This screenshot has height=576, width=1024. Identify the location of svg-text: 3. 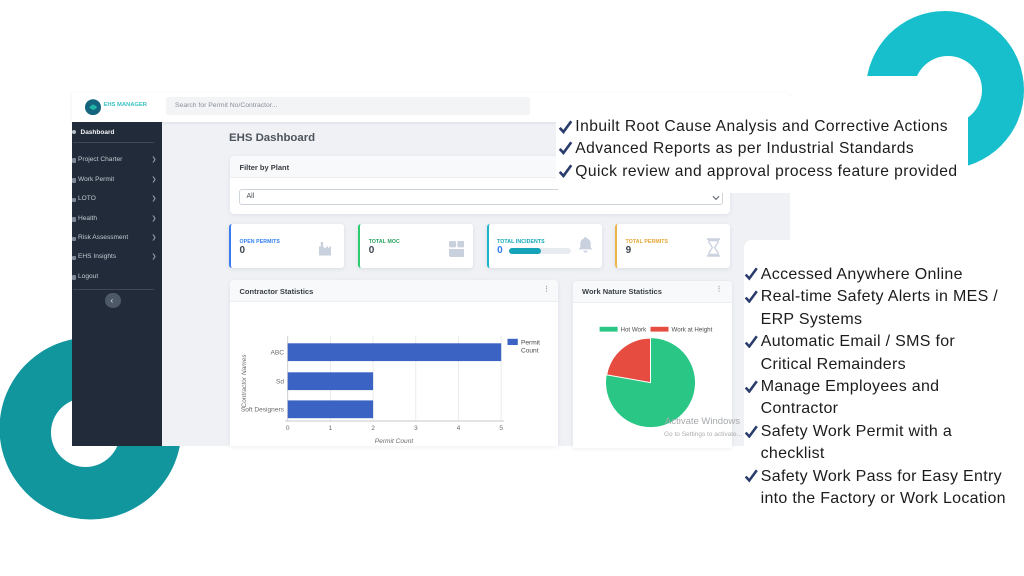
(416, 427).